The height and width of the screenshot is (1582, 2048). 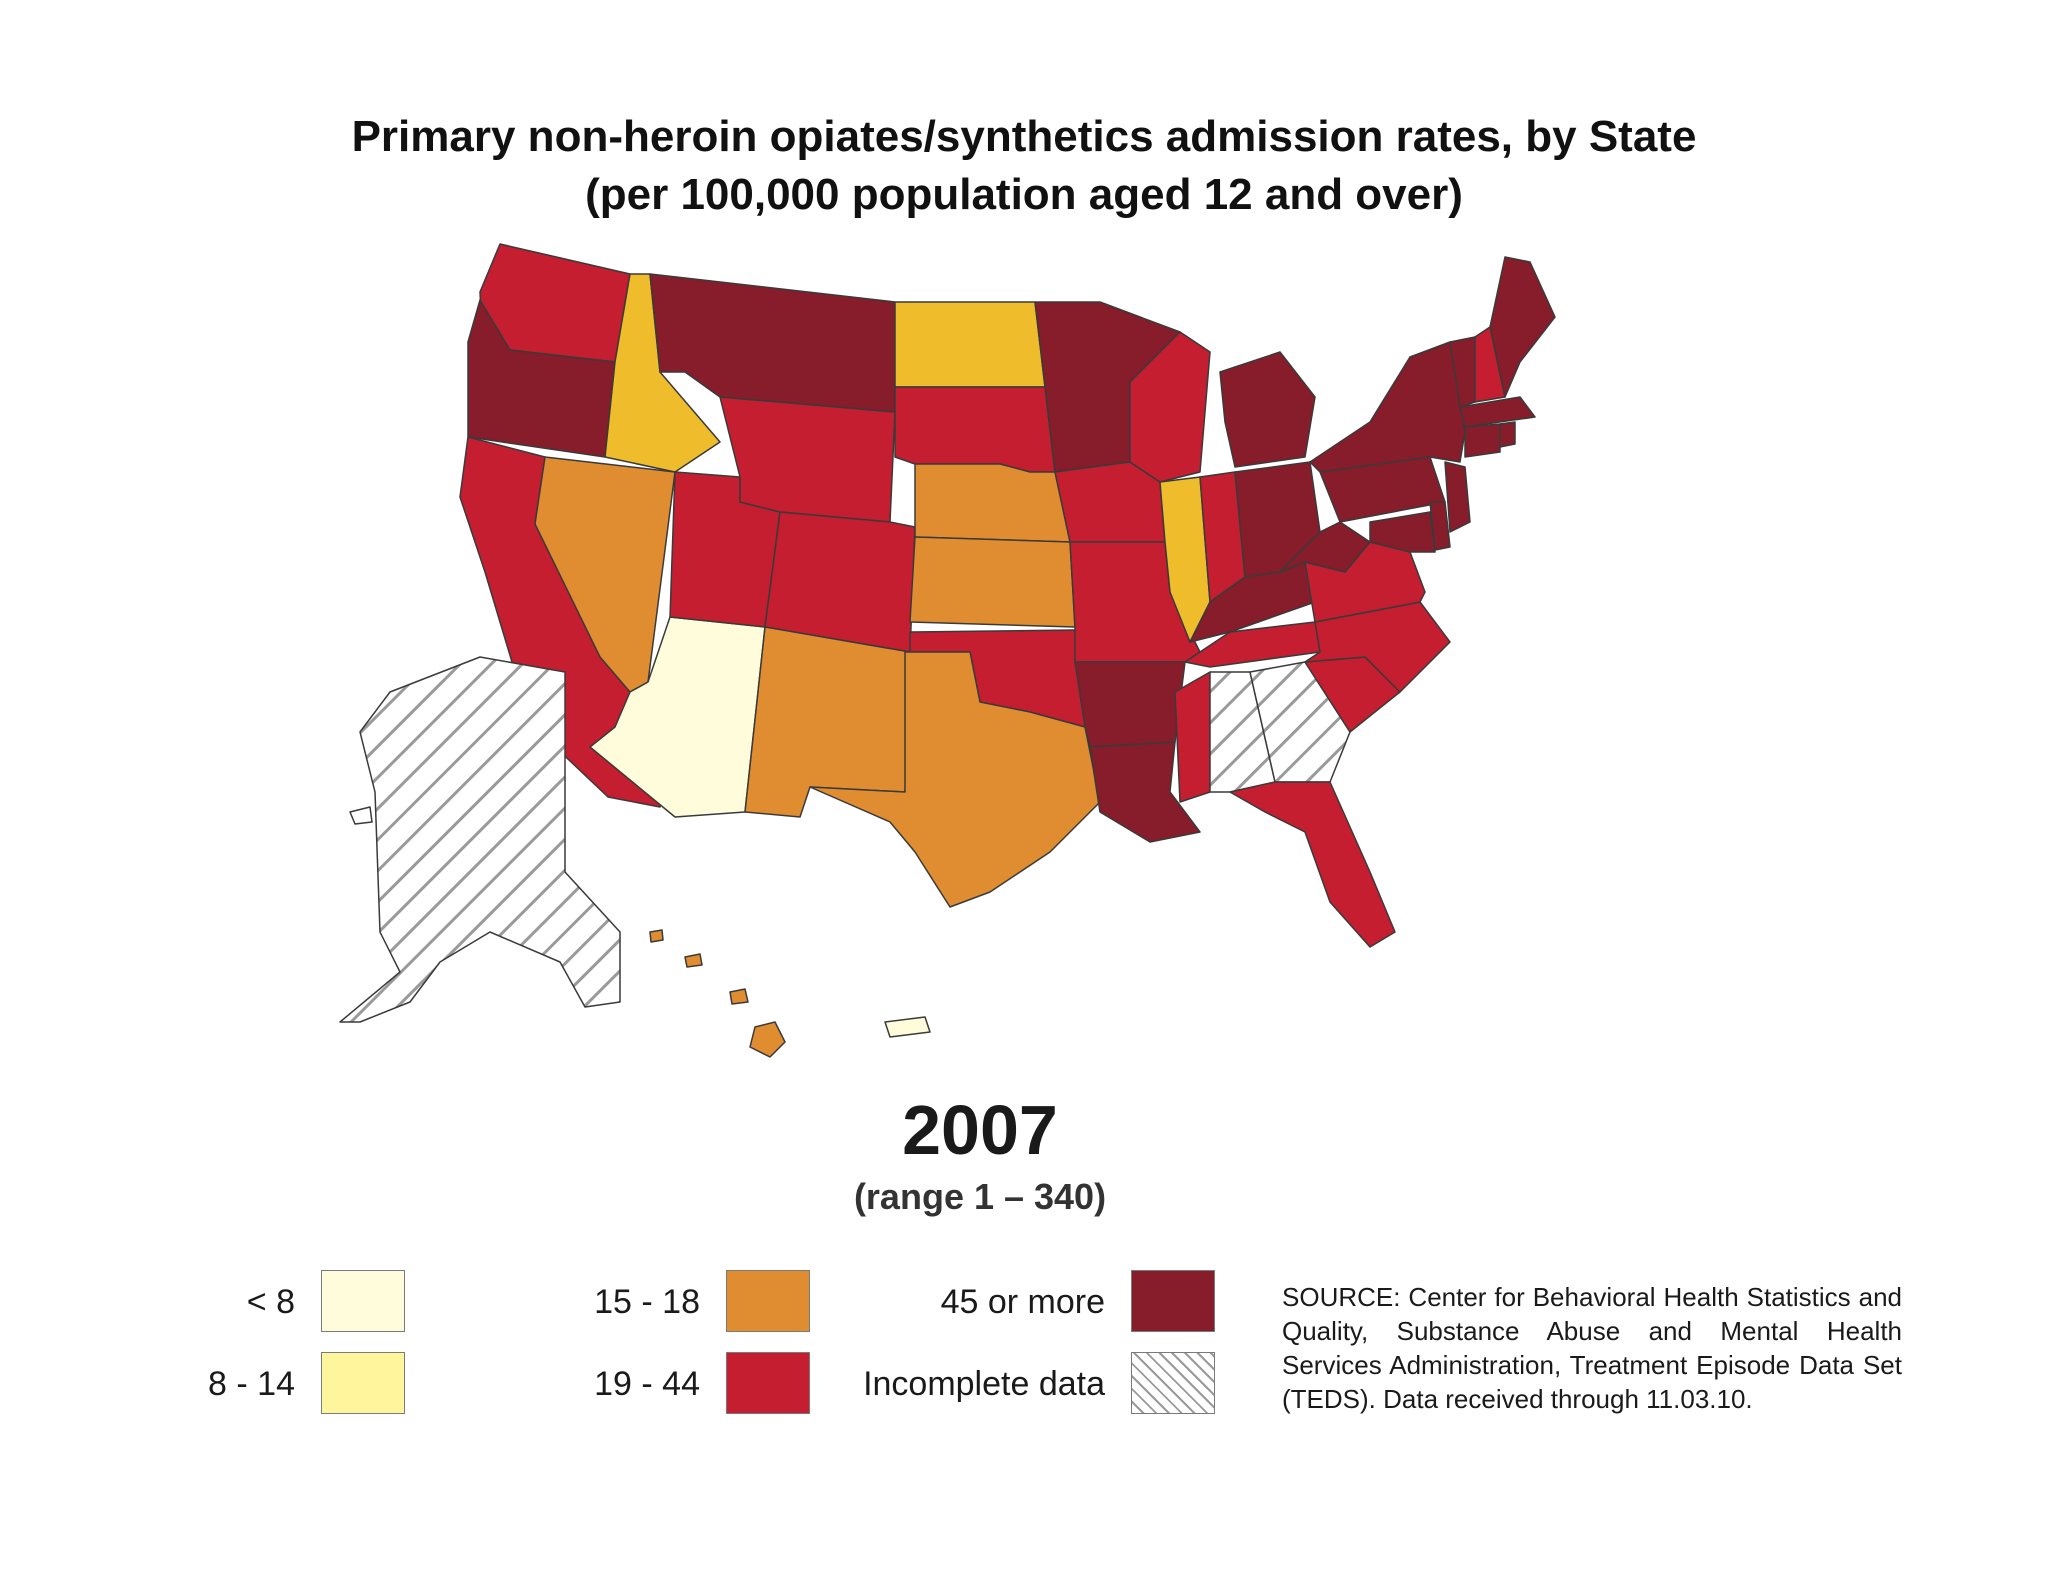 I want to click on state-arkansas, so click(x=1130, y=704).